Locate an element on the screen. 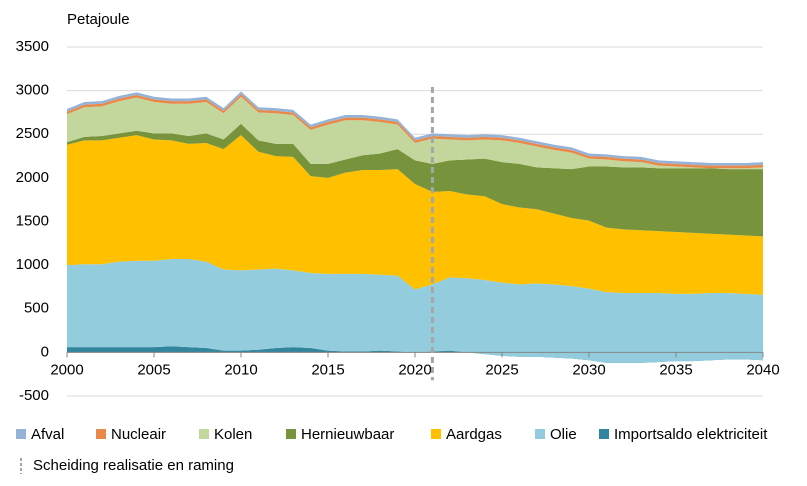 This screenshot has height=486, width=807. legend-label: Hernieuwbaar is located at coordinates (347, 434).